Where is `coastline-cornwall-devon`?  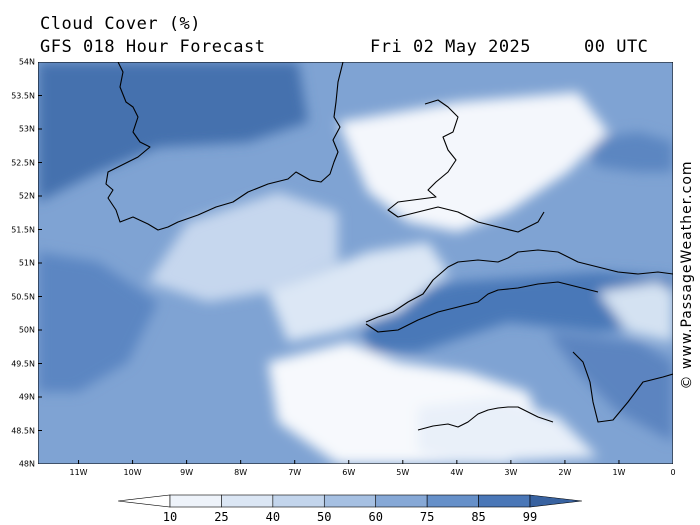 coastline-cornwall-devon is located at coordinates (519, 286).